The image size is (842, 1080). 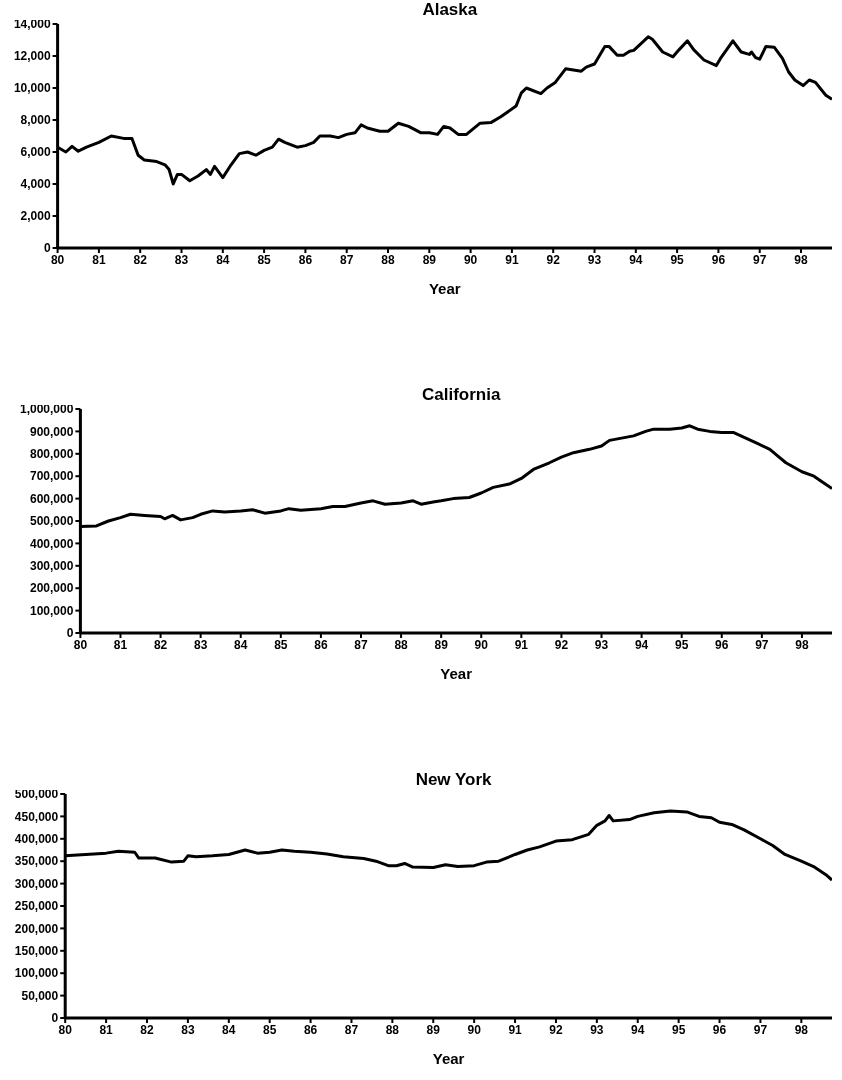 I want to click on y-tick-label: 12,000, so click(x=32, y=56).